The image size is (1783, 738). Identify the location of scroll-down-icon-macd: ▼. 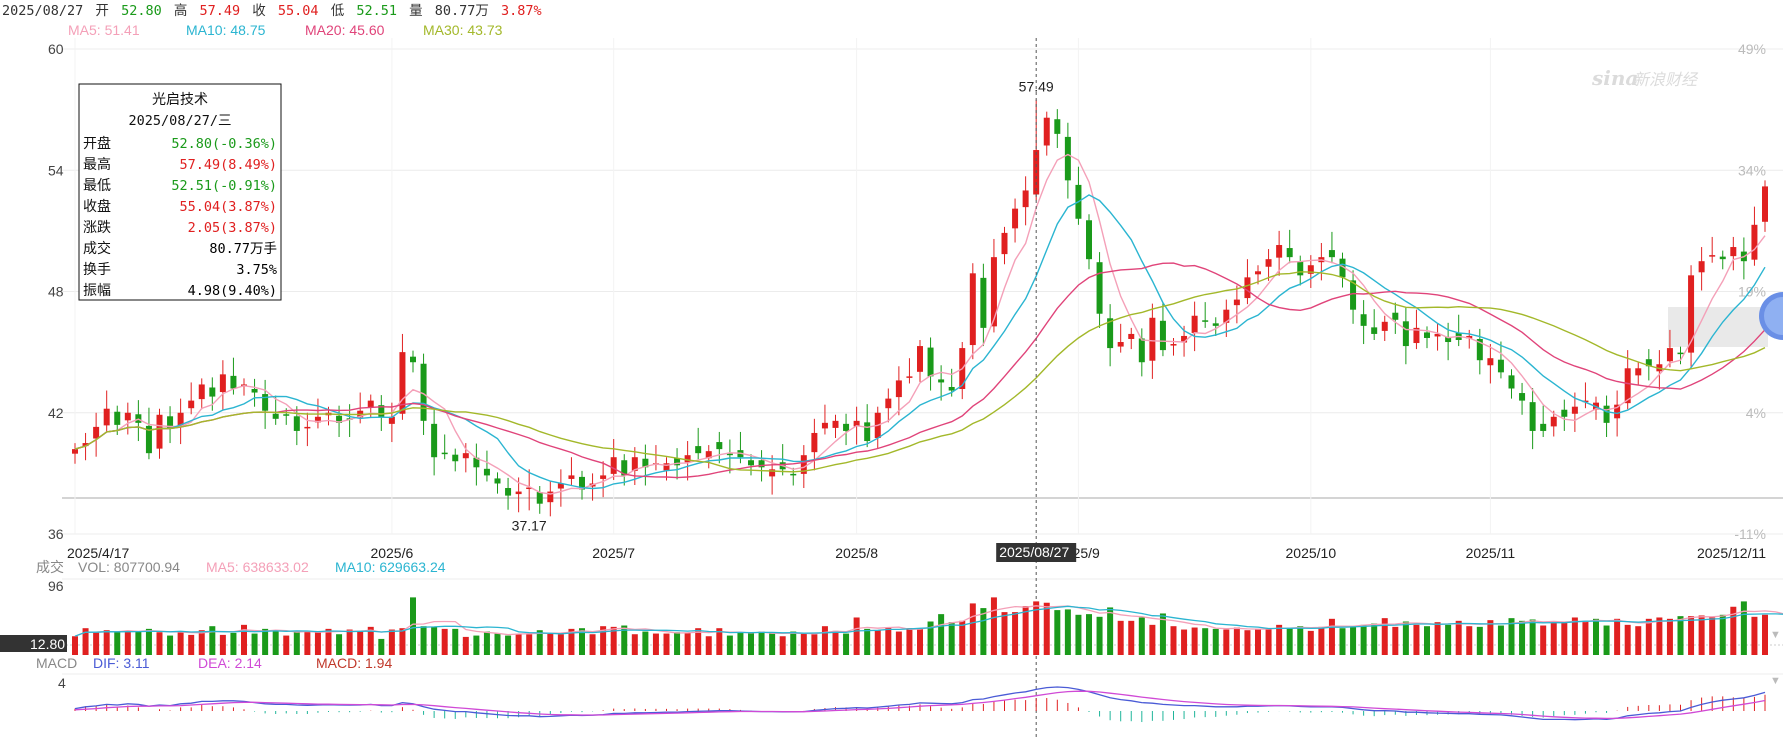
(1775, 681).